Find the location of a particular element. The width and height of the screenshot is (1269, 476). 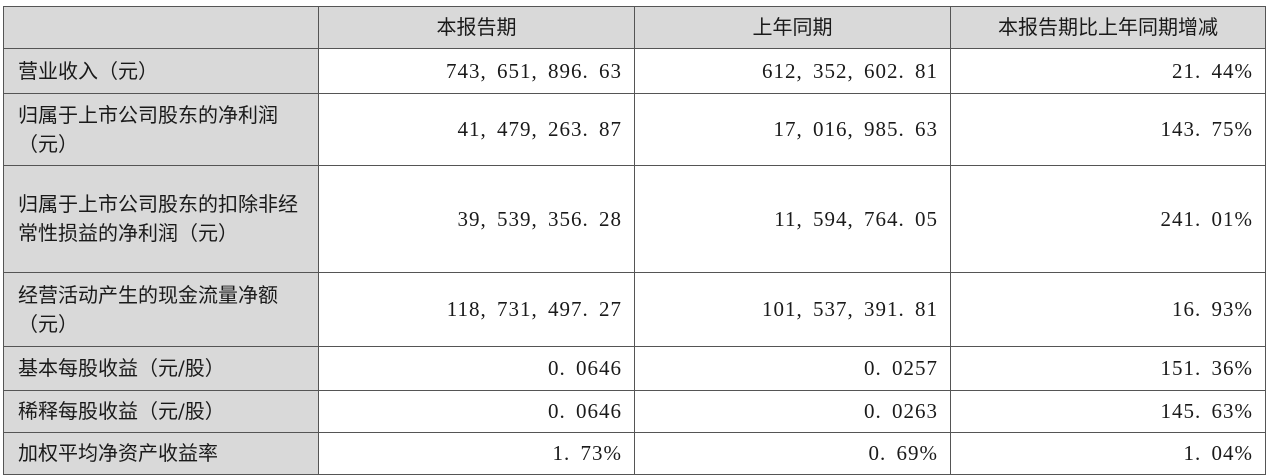

prior-value: 612, 352, 602. 81 is located at coordinates (792, 71).